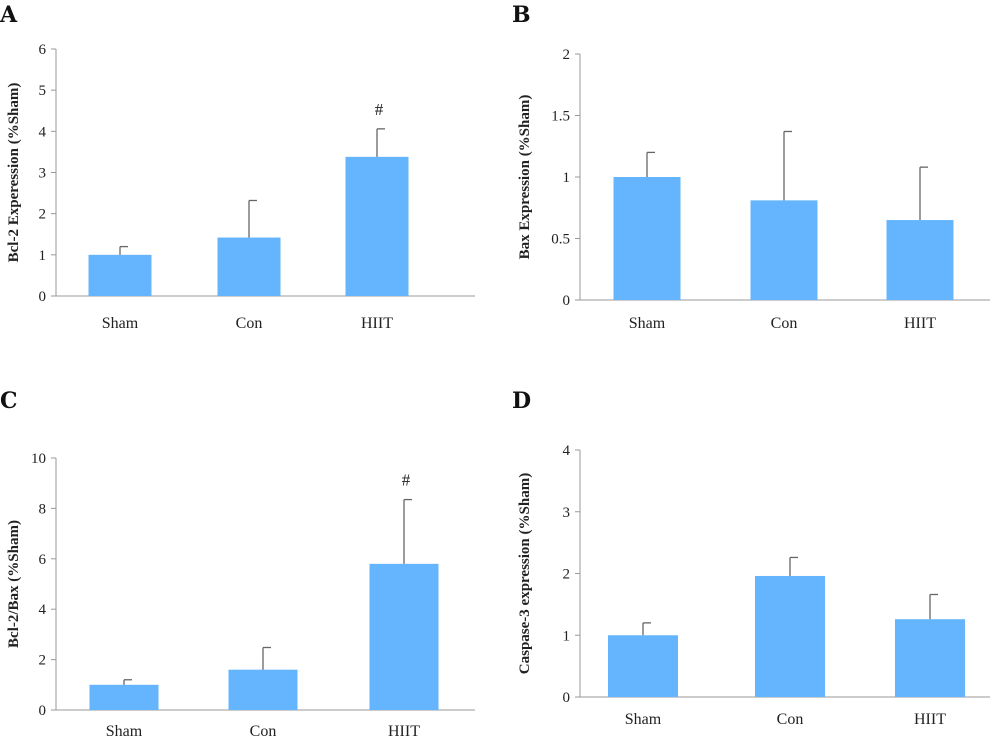 The width and height of the screenshot is (1000, 750). What do you see at coordinates (9, 15) in the screenshot?
I see `panel-letter: A` at bounding box center [9, 15].